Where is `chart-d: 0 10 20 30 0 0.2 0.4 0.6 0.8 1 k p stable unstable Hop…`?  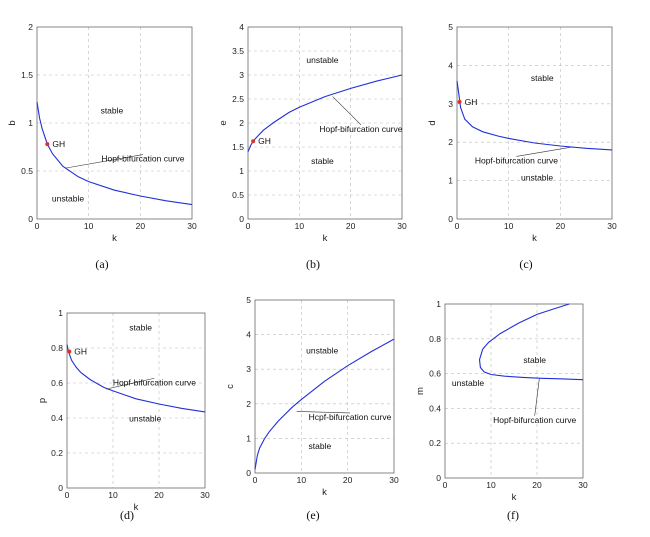
chart-d: 0 10 20 30 0 0.2 0.4 0.6 0.8 1 k p stable unstable Hop… is located at coordinates (123, 415).